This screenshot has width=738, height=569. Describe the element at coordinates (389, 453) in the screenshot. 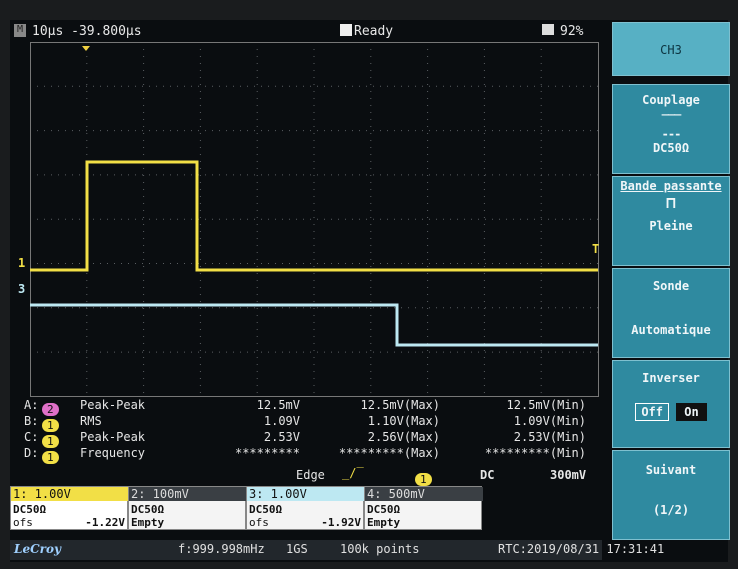

I see `meas-max: *********(Max)` at that location.